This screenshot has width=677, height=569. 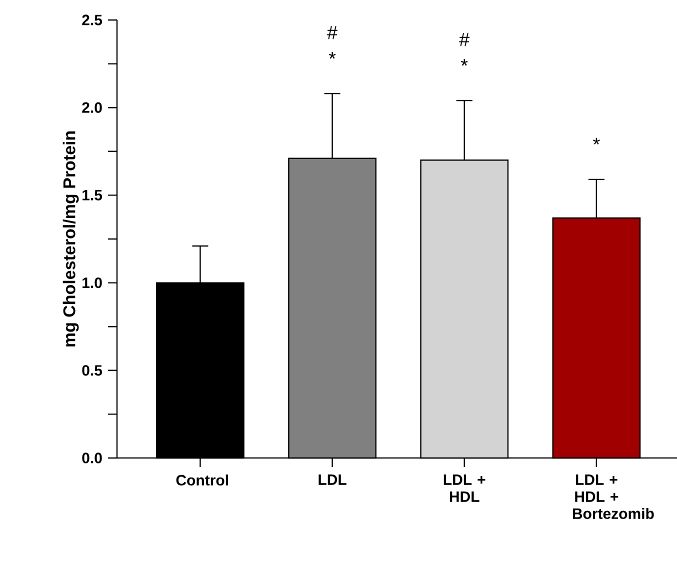 What do you see at coordinates (92, 195) in the screenshot?
I see `y-tick-label: 1.5` at bounding box center [92, 195].